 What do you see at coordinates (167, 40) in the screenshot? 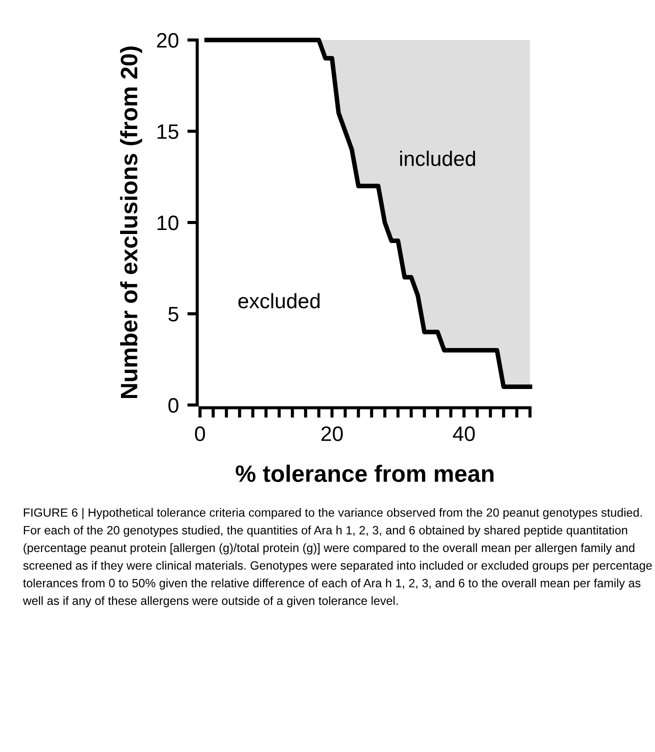
I see `y-tick-label: 20` at bounding box center [167, 40].